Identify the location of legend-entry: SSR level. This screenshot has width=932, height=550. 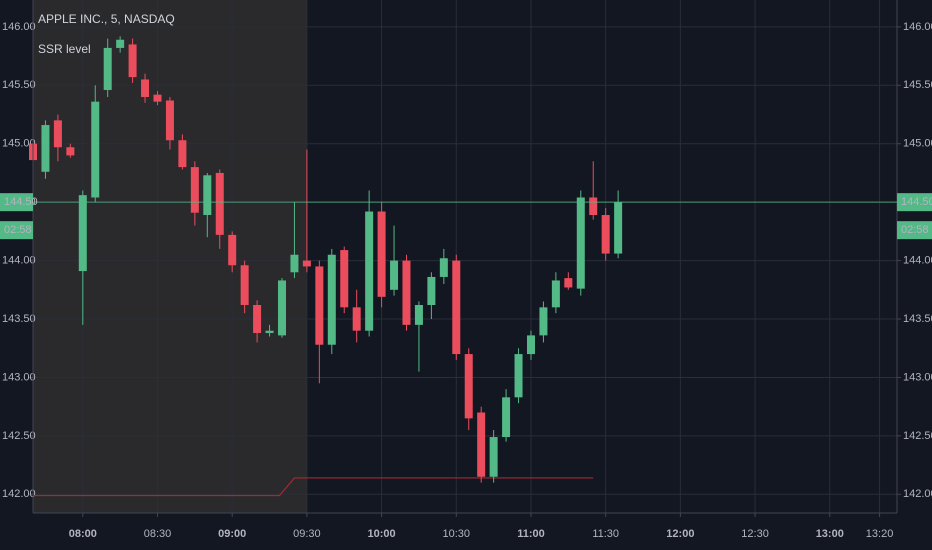
(64, 49).